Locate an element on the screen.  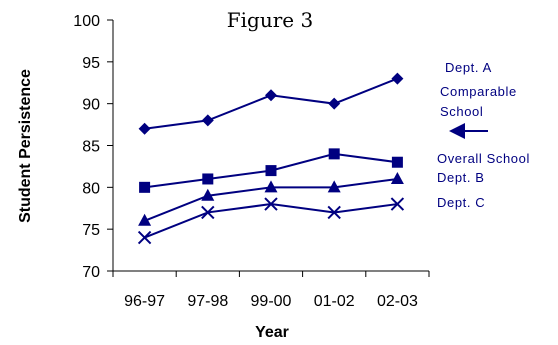
series-line-dept-a is located at coordinates (271, 103).